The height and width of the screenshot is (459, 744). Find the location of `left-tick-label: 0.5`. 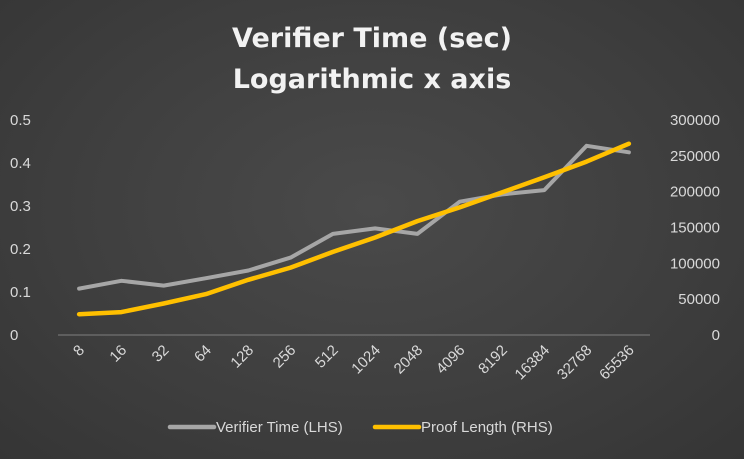

left-tick-label: 0.5 is located at coordinates (20, 120).